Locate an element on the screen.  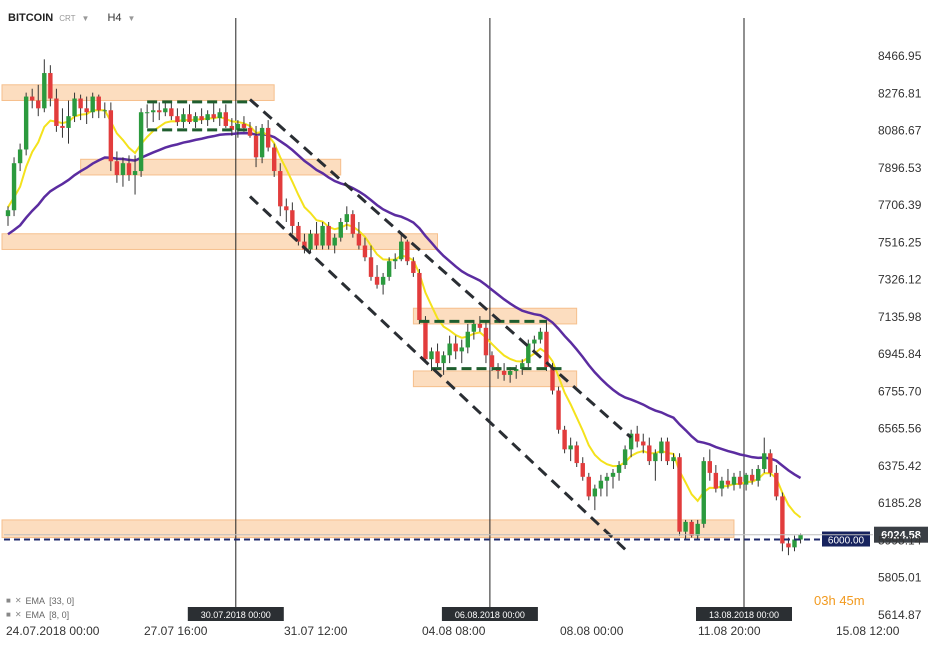
x-tick-label: 11.08 20:00 is located at coordinates (729, 631).